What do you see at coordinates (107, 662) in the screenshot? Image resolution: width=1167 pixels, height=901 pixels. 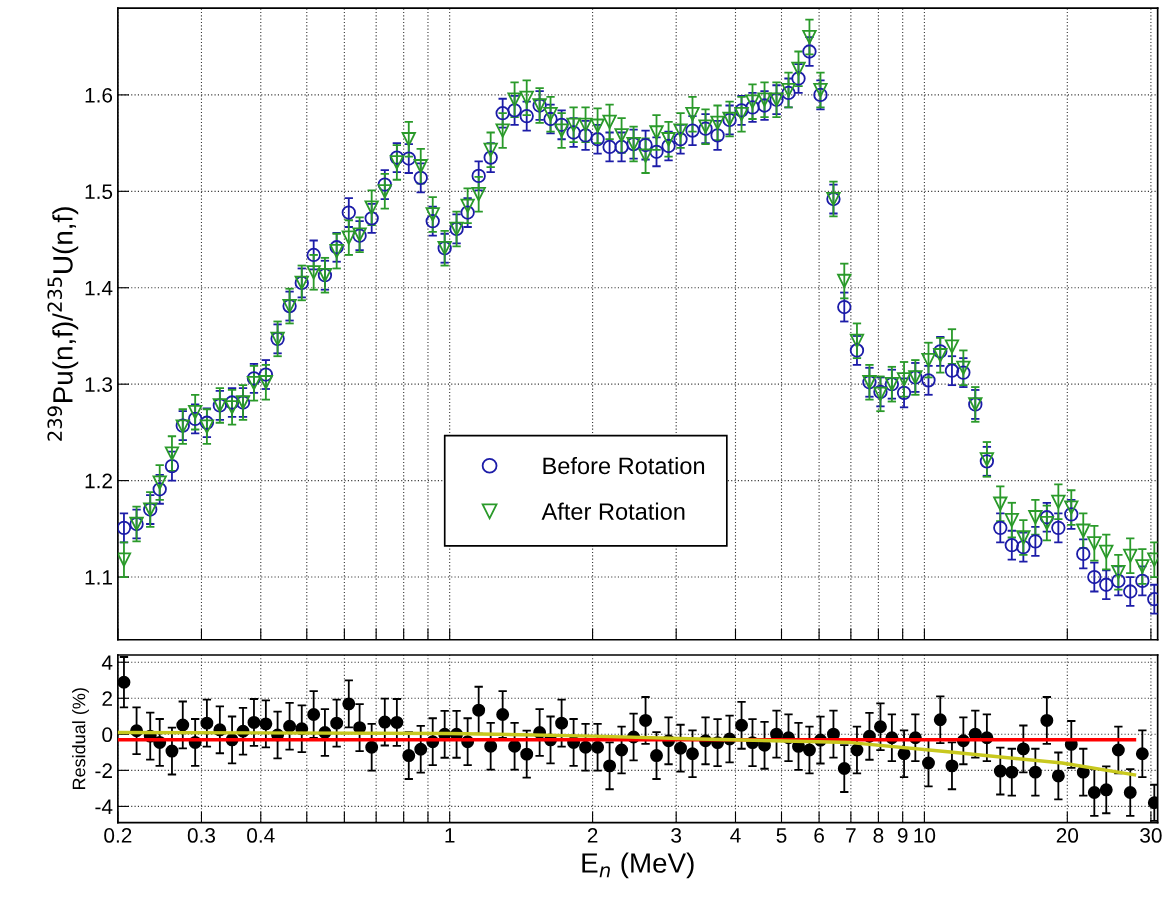 I see `y-tick-label: 4` at bounding box center [107, 662].